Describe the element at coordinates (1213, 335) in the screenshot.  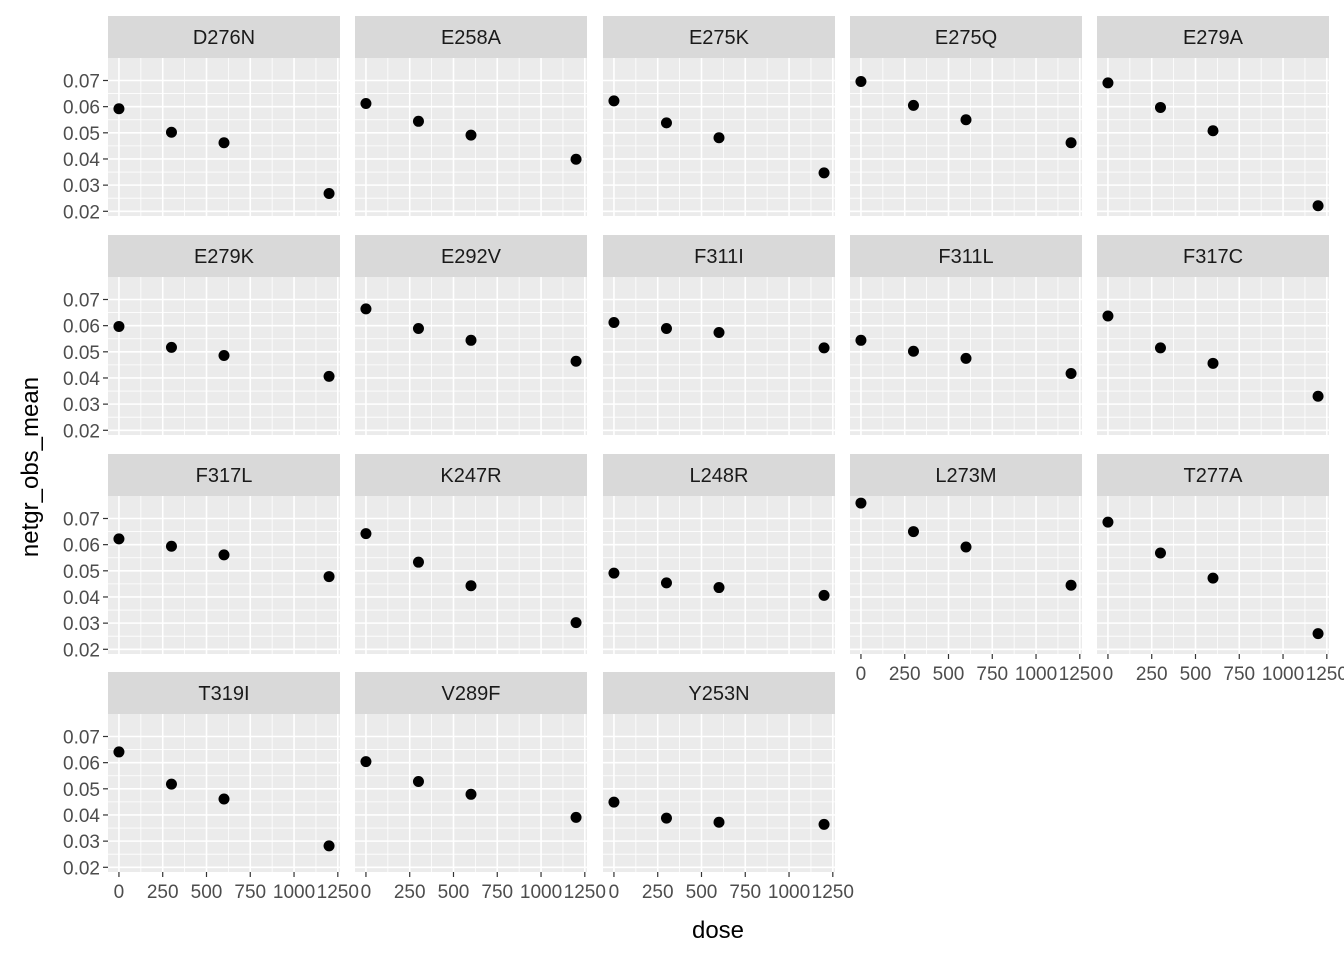
I see `facet-panel: F317C` at that location.